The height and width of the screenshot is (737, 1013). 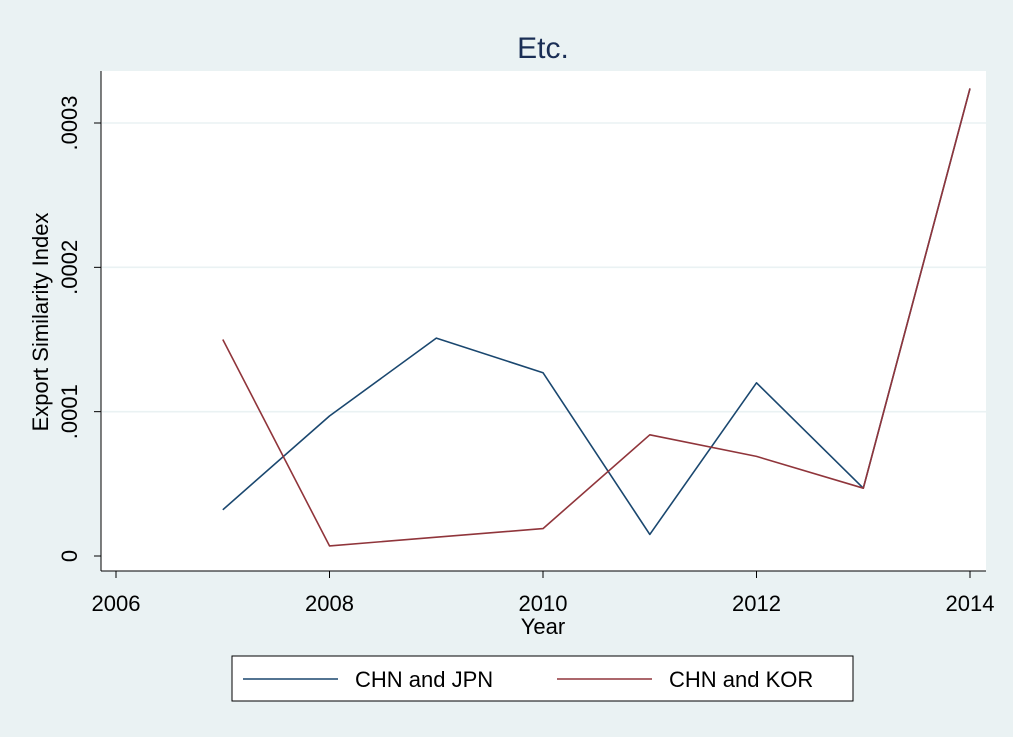 I want to click on y-tick-label: 0, so click(x=69, y=556).